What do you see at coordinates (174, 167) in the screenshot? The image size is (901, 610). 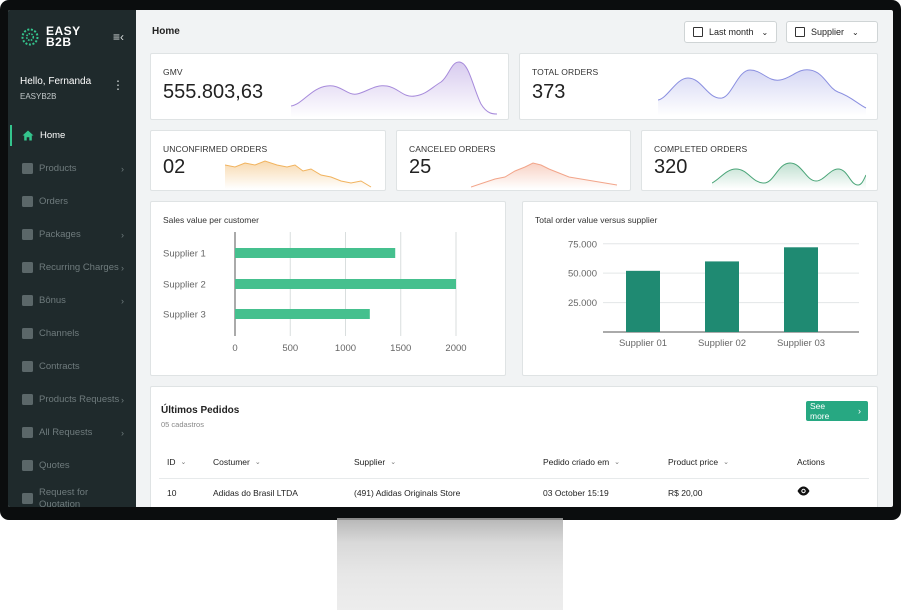 I see `unconfirmed-orders-value: 02` at bounding box center [174, 167].